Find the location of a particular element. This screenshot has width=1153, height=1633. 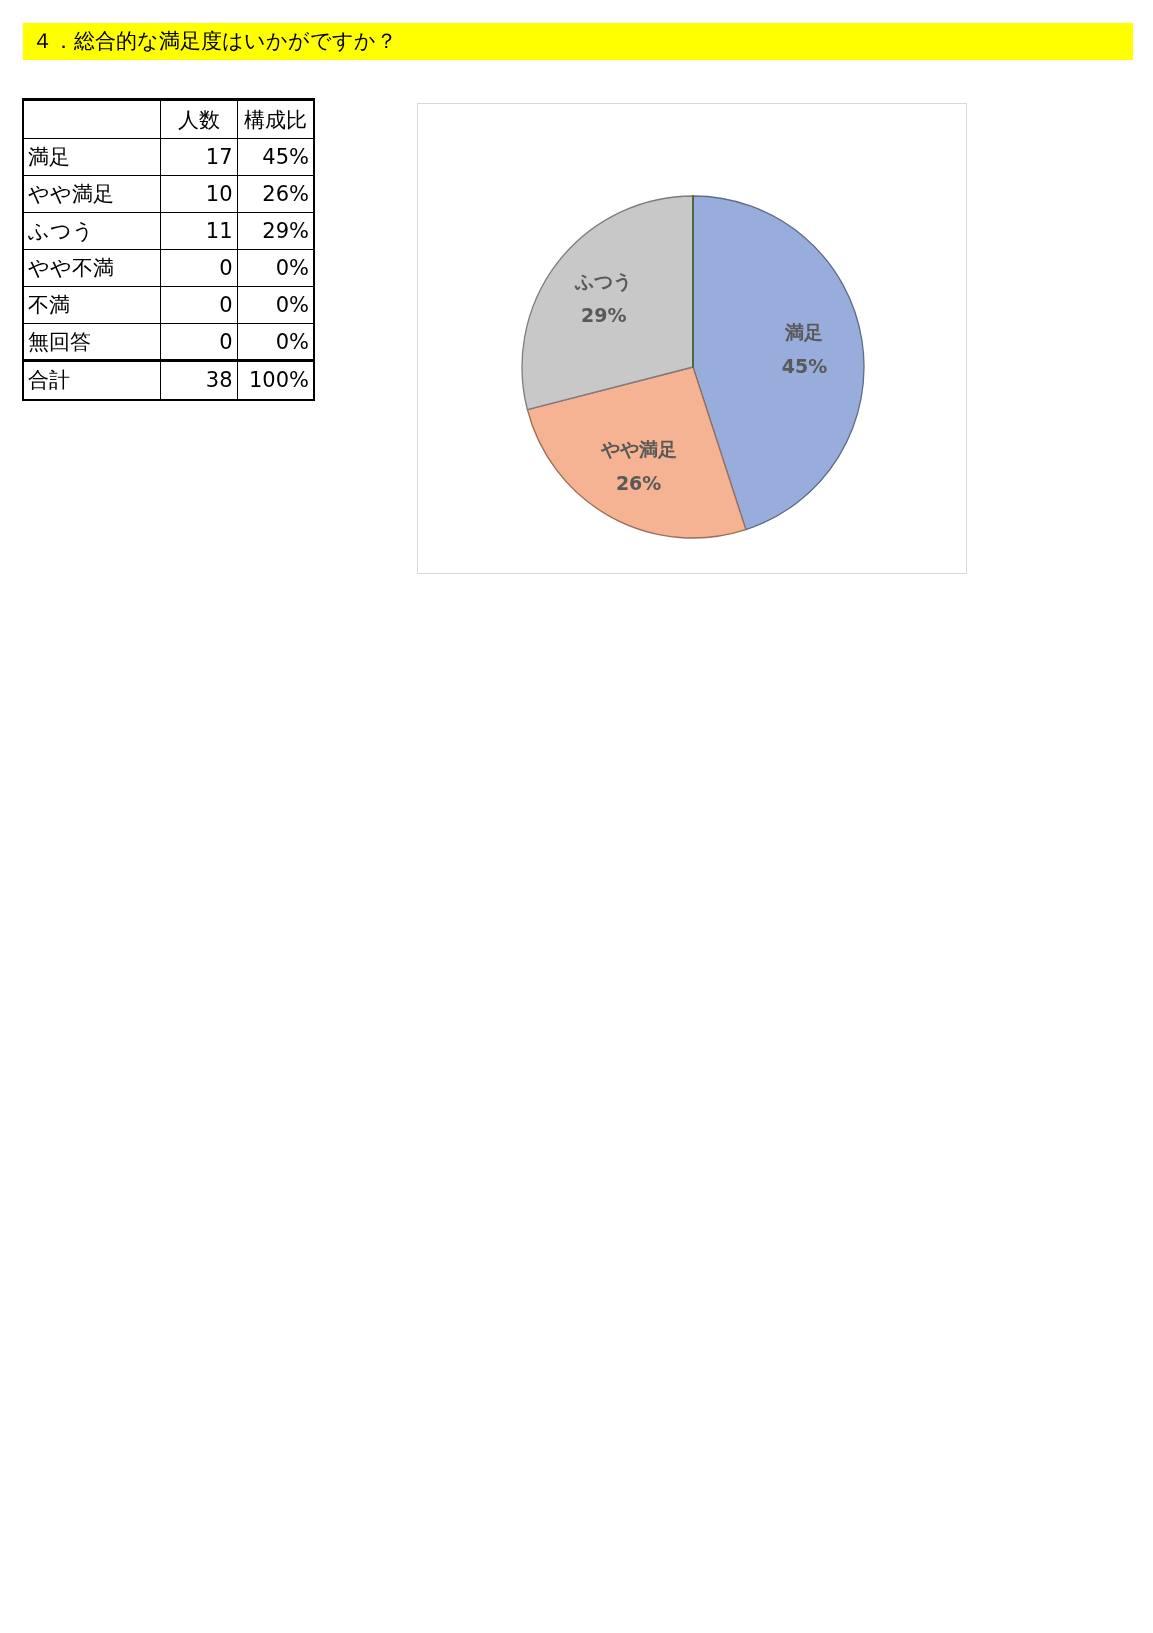

text: 人数 is located at coordinates (198, 119).